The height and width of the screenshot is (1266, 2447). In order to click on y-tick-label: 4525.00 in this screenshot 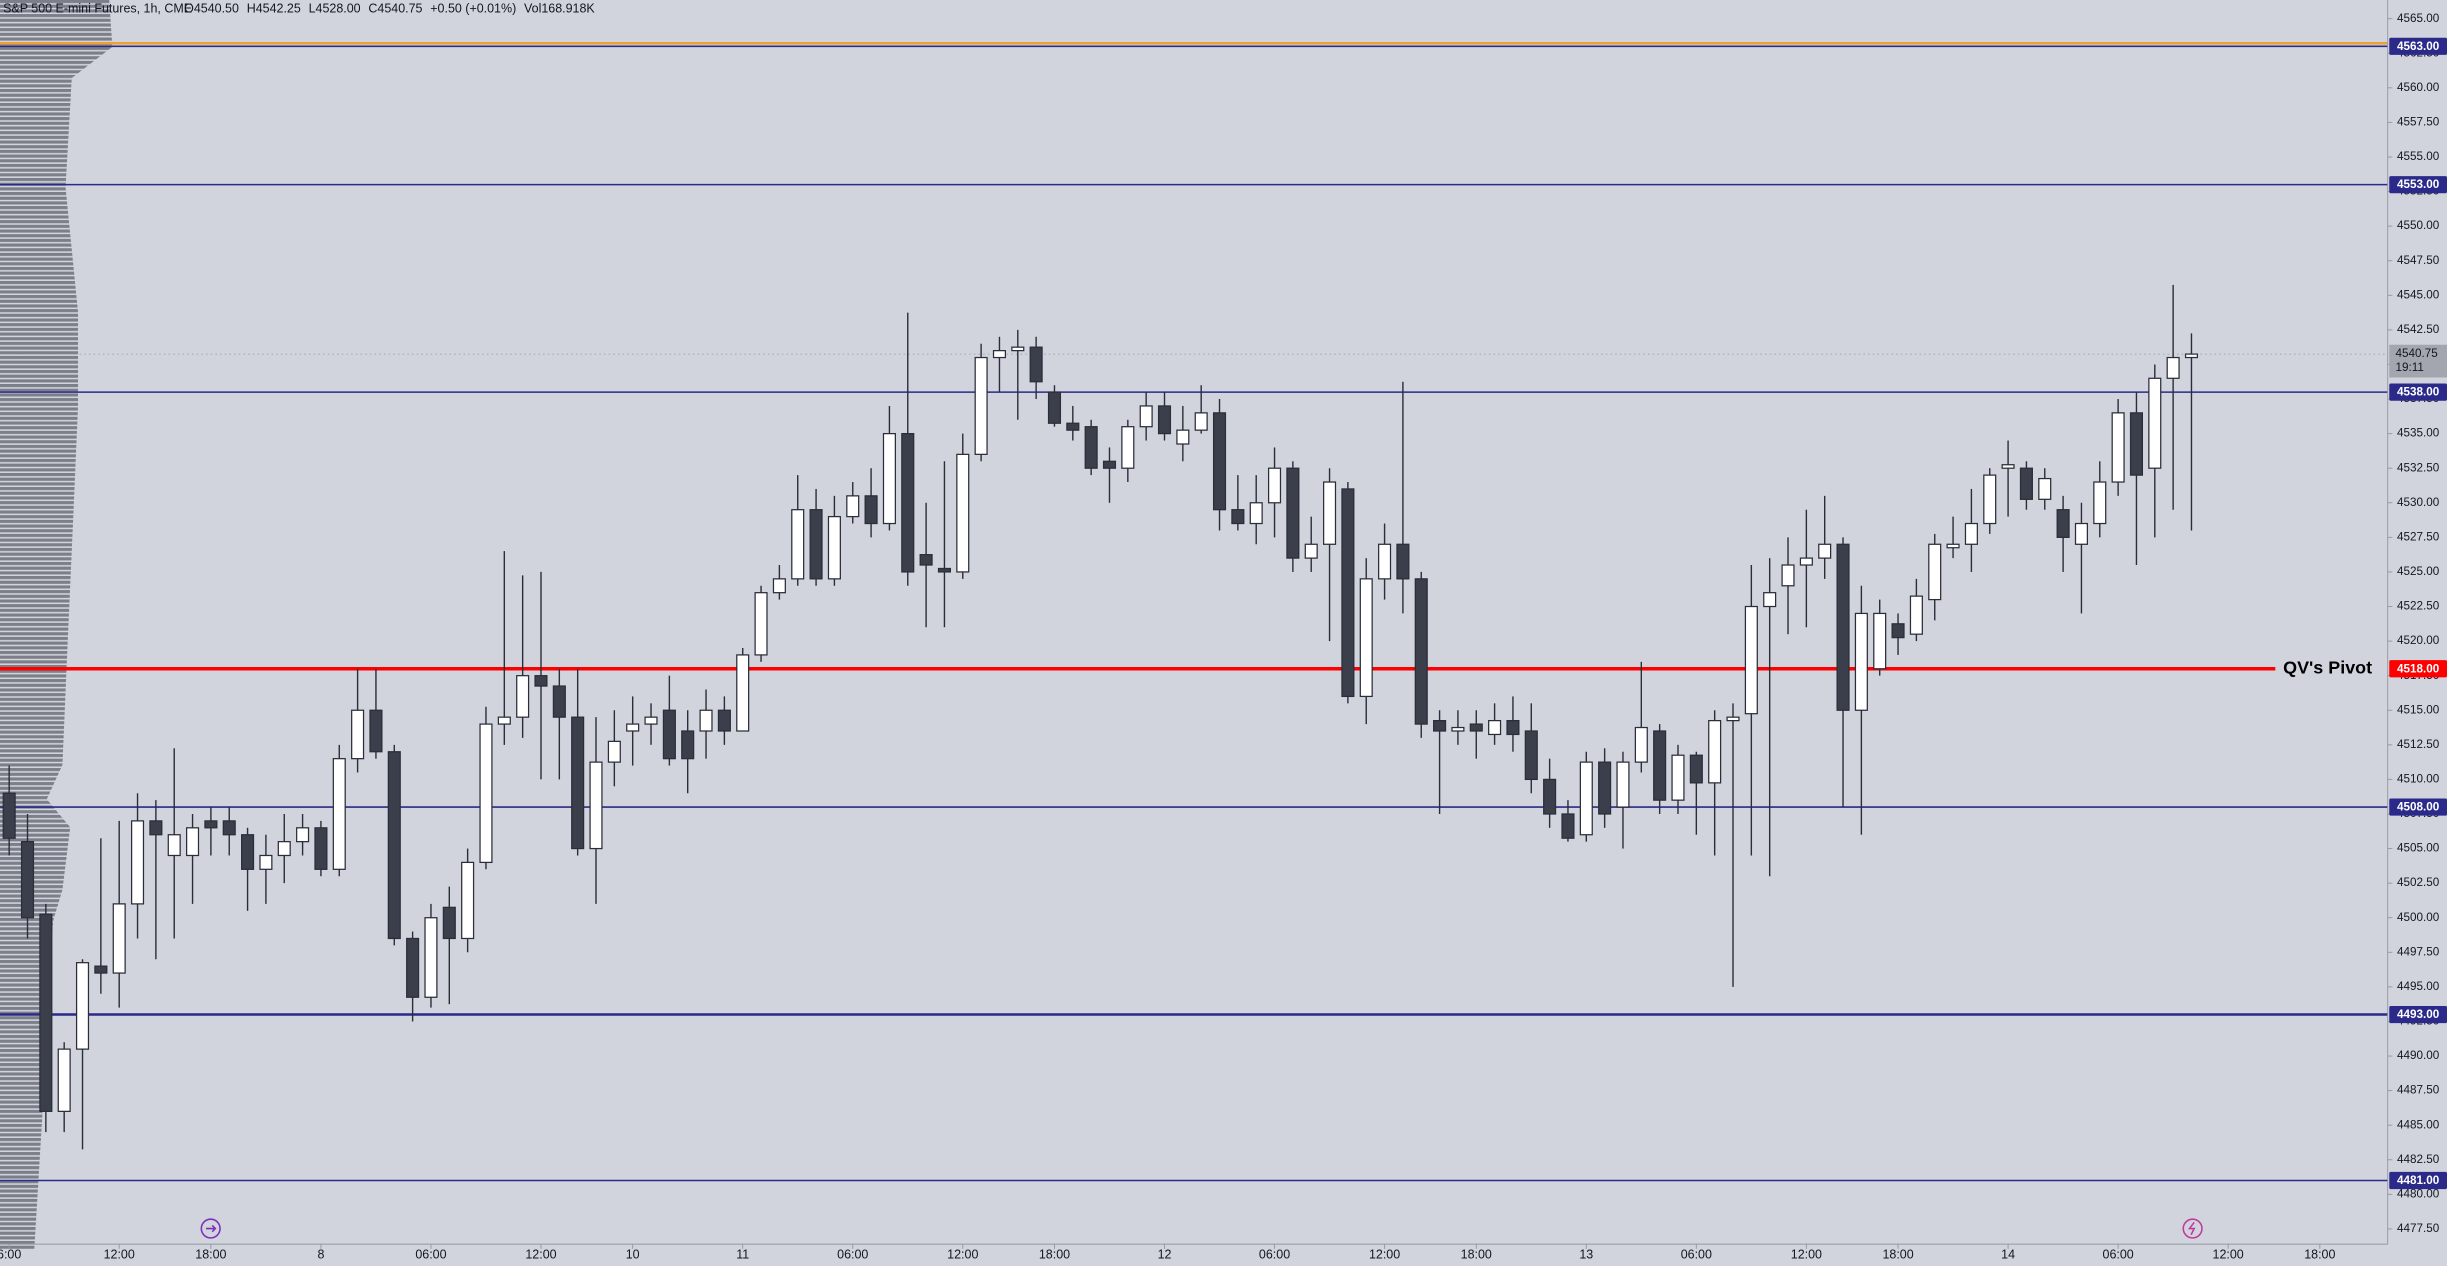, I will do `click(2418, 571)`.